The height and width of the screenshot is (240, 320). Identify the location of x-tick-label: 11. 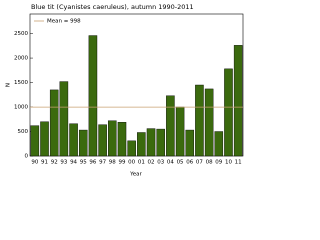
(238, 163).